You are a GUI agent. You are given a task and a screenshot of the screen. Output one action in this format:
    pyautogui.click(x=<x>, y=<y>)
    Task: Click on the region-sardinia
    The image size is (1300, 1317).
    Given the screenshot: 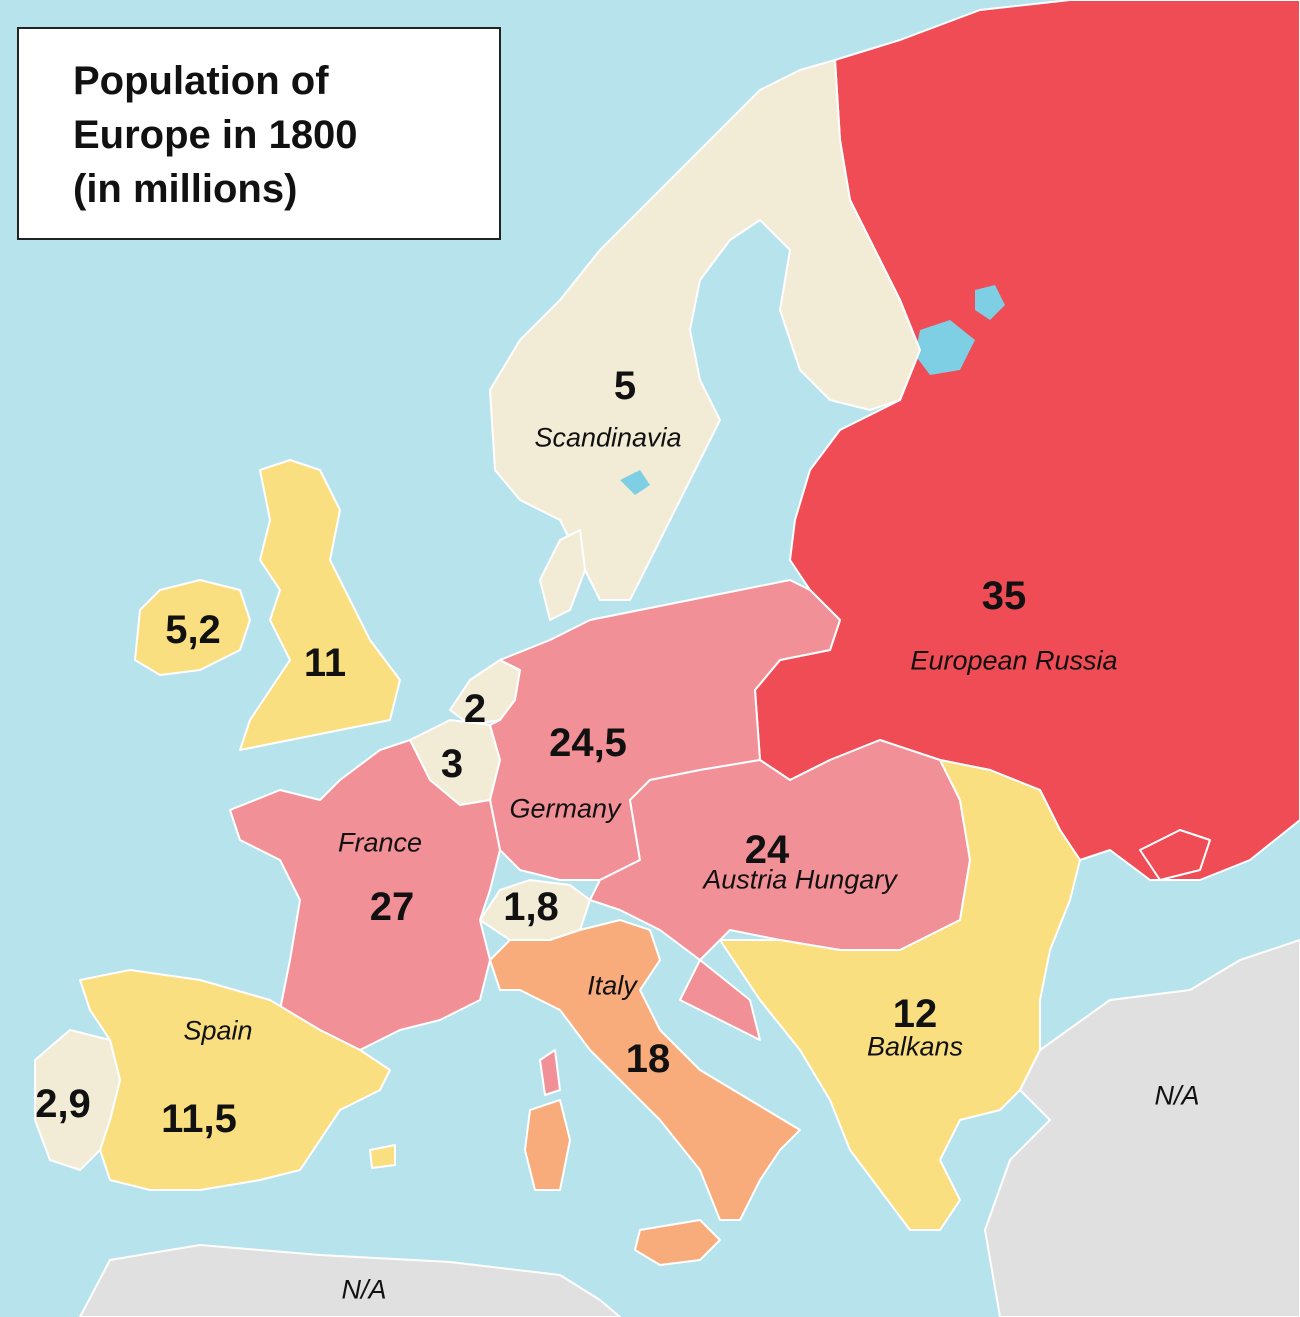 What is the action you would take?
    pyautogui.click(x=547, y=1145)
    